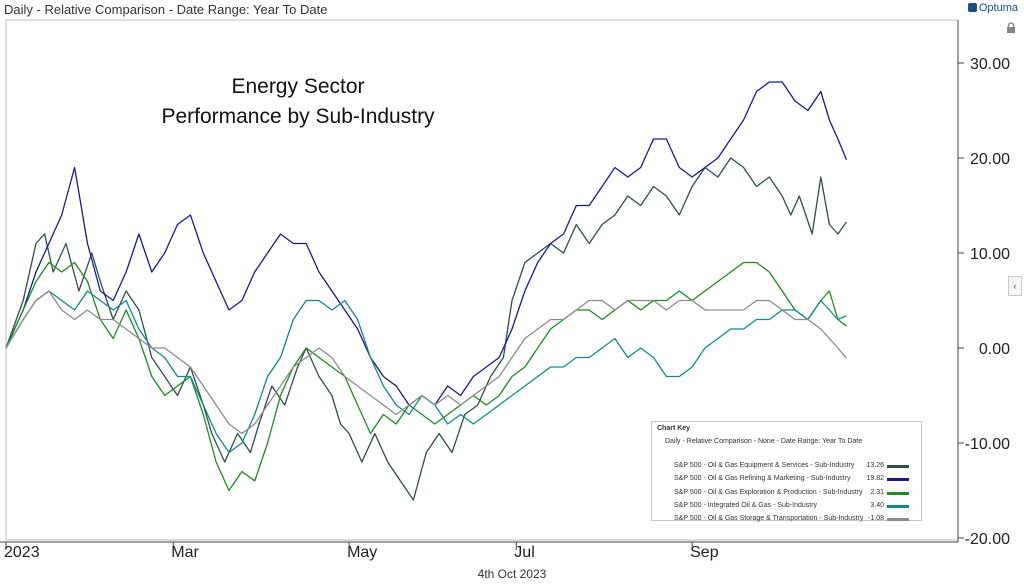  I want to click on y-tick-label: 10.00, so click(990, 254).